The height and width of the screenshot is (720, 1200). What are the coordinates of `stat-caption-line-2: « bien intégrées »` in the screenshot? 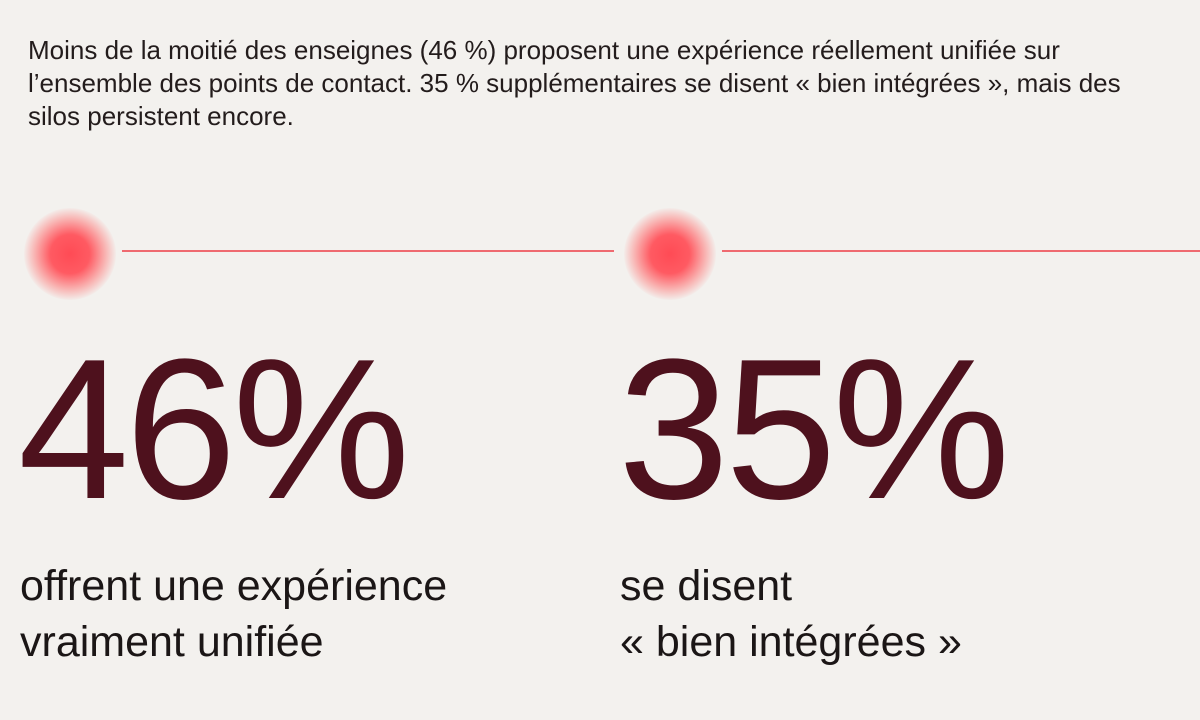 It's located at (791, 642).